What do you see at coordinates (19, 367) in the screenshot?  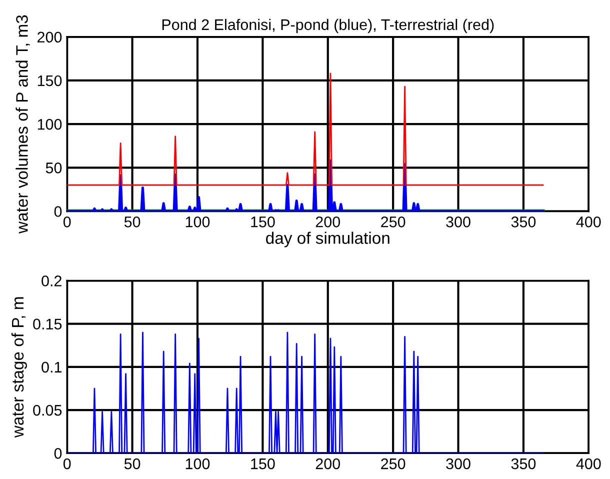 I see `y-axis-title: water stage of P, m` at bounding box center [19, 367].